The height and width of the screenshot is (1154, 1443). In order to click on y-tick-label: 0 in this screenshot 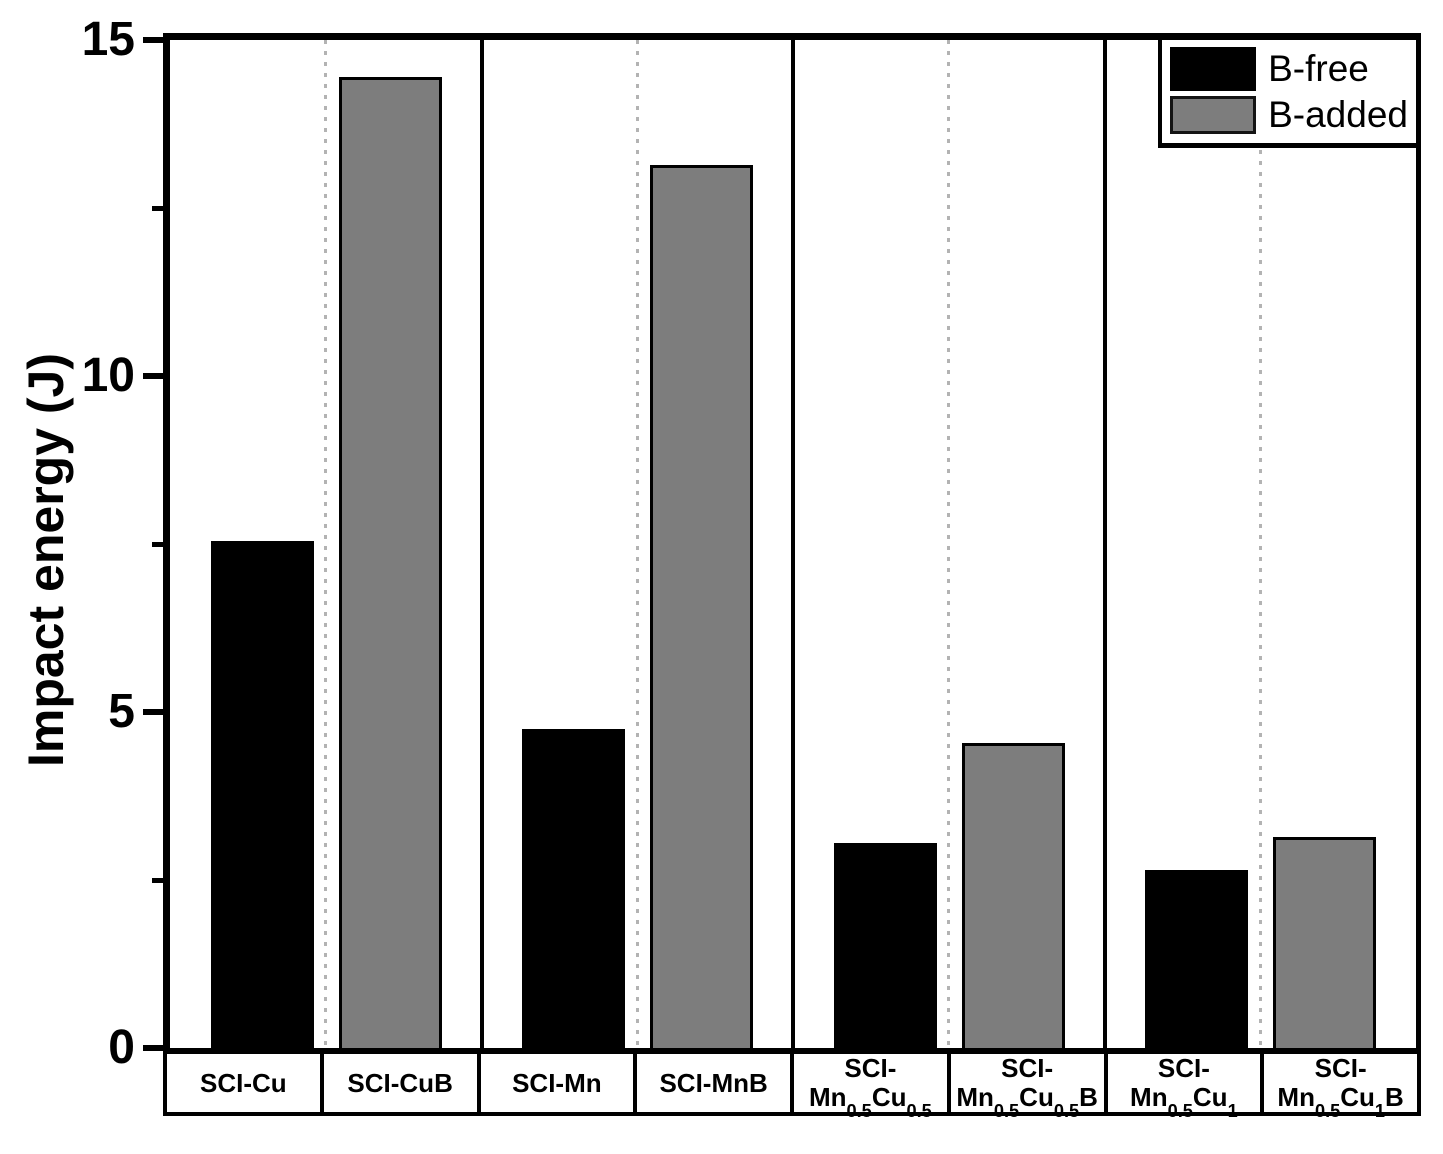, I will do `click(121, 1047)`.